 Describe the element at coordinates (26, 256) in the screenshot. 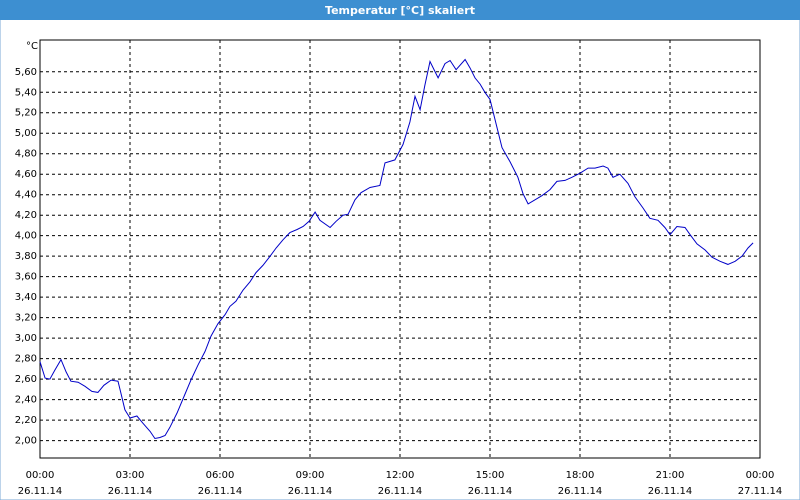

I see `y-tick-label: 3,80` at that location.